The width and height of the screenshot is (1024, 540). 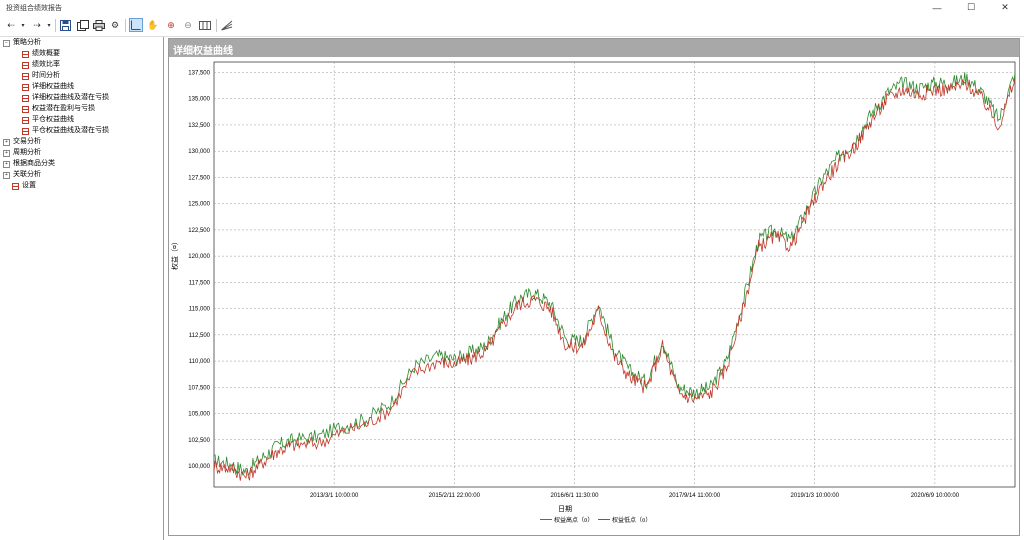 I want to click on tree-node-correlation-analysis: + 关联分析, so click(x=22, y=175).